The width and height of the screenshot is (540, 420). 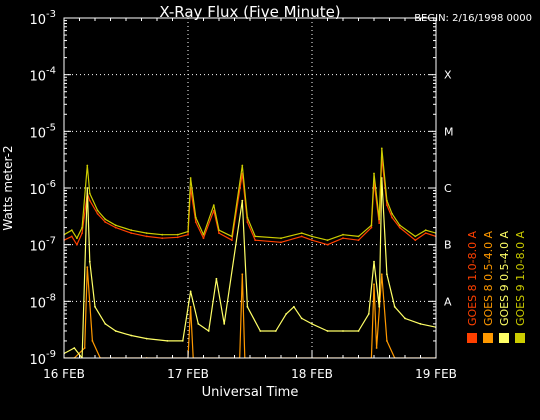 I want to click on legend-label: GOES 9 1.0-8.0 A, so click(x=520, y=278).